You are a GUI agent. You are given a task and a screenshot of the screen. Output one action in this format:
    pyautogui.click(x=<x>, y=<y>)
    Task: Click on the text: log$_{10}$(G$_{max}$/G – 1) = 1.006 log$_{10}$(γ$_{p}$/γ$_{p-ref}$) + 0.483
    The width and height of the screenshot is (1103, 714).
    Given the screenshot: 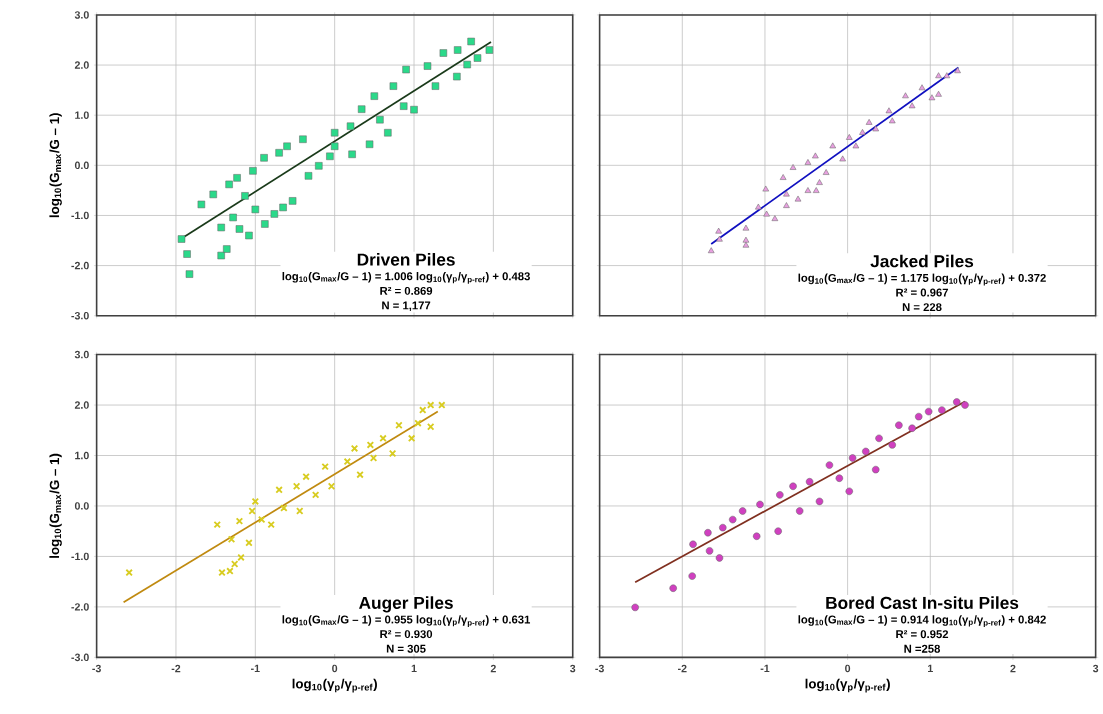 What is the action you would take?
    pyautogui.click(x=406, y=277)
    